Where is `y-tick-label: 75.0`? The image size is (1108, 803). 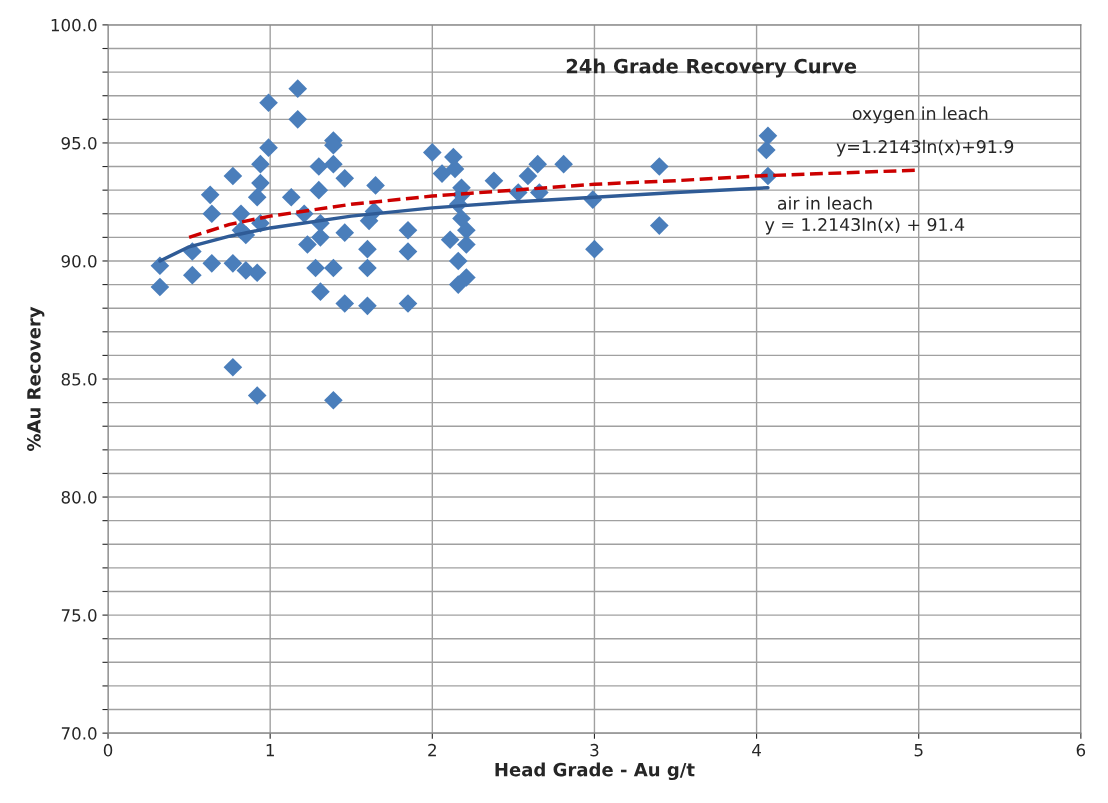 y-tick-label: 75.0 is located at coordinates (79, 615).